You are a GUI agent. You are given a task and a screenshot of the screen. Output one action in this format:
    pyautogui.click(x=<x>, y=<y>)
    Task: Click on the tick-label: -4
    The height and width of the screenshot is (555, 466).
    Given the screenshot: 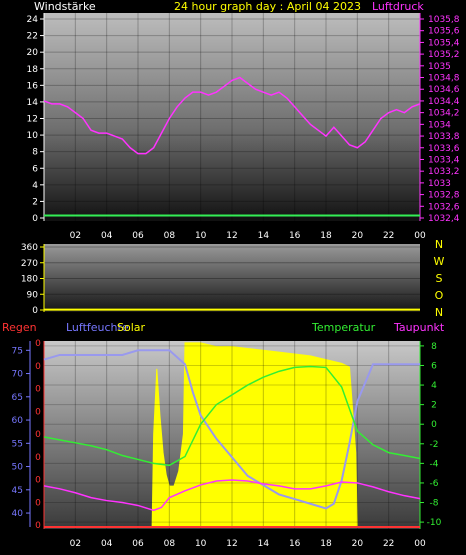 What is the action you would take?
    pyautogui.click(x=434, y=464)
    